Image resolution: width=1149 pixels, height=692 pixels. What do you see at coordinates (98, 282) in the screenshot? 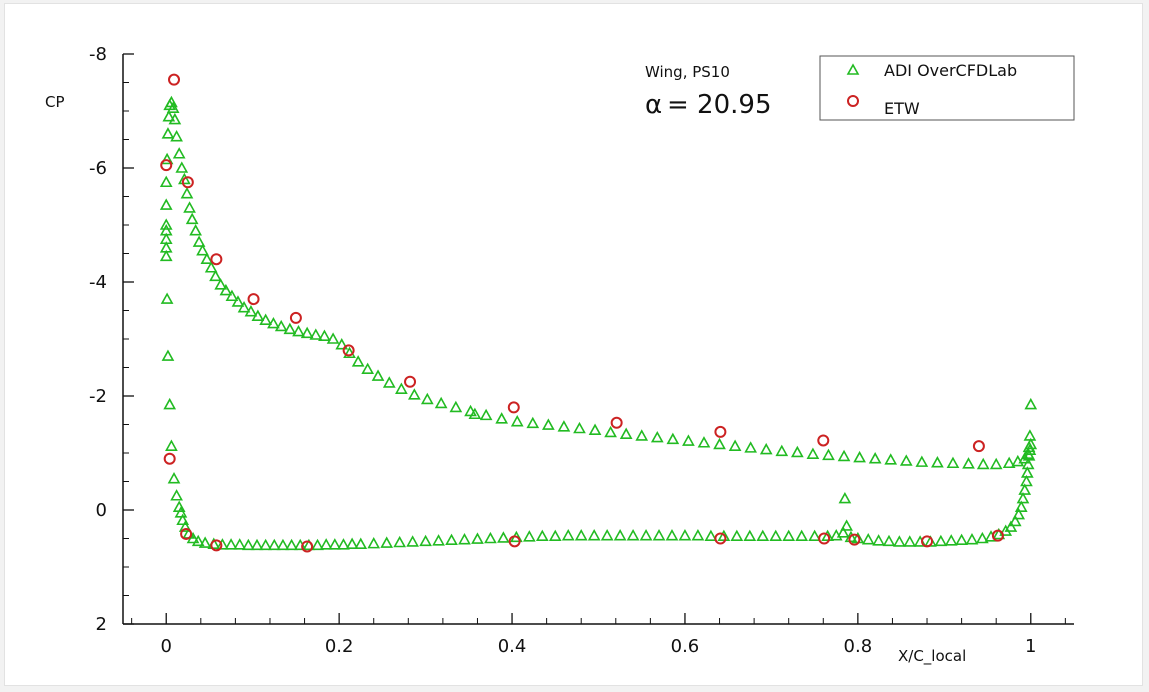
I see `y-tick-label: -4` at bounding box center [98, 282].